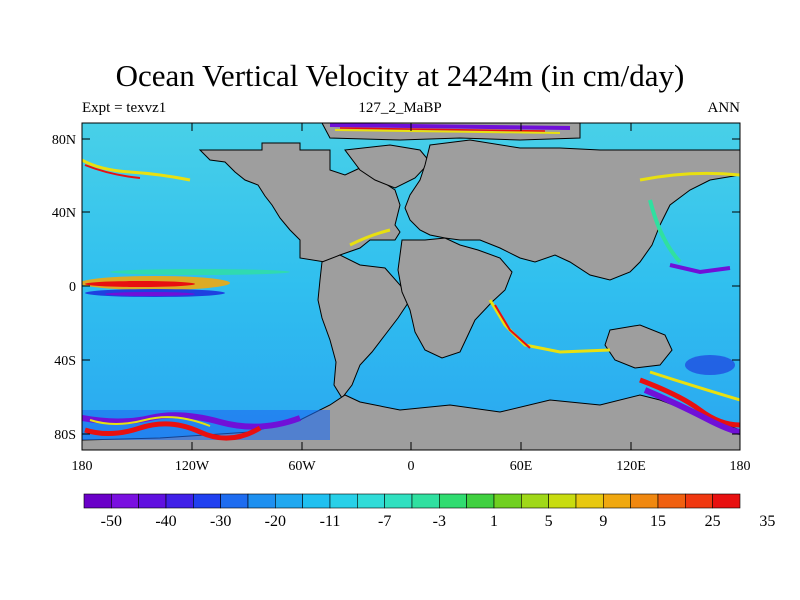  What do you see at coordinates (275, 521) in the screenshot?
I see `colorbar-label: -20` at bounding box center [275, 521].